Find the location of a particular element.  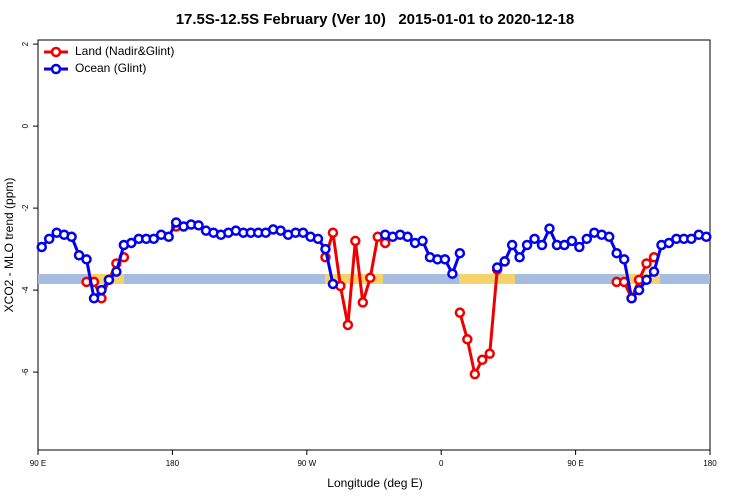

y-tick-label: 2 is located at coordinates (25, 43).